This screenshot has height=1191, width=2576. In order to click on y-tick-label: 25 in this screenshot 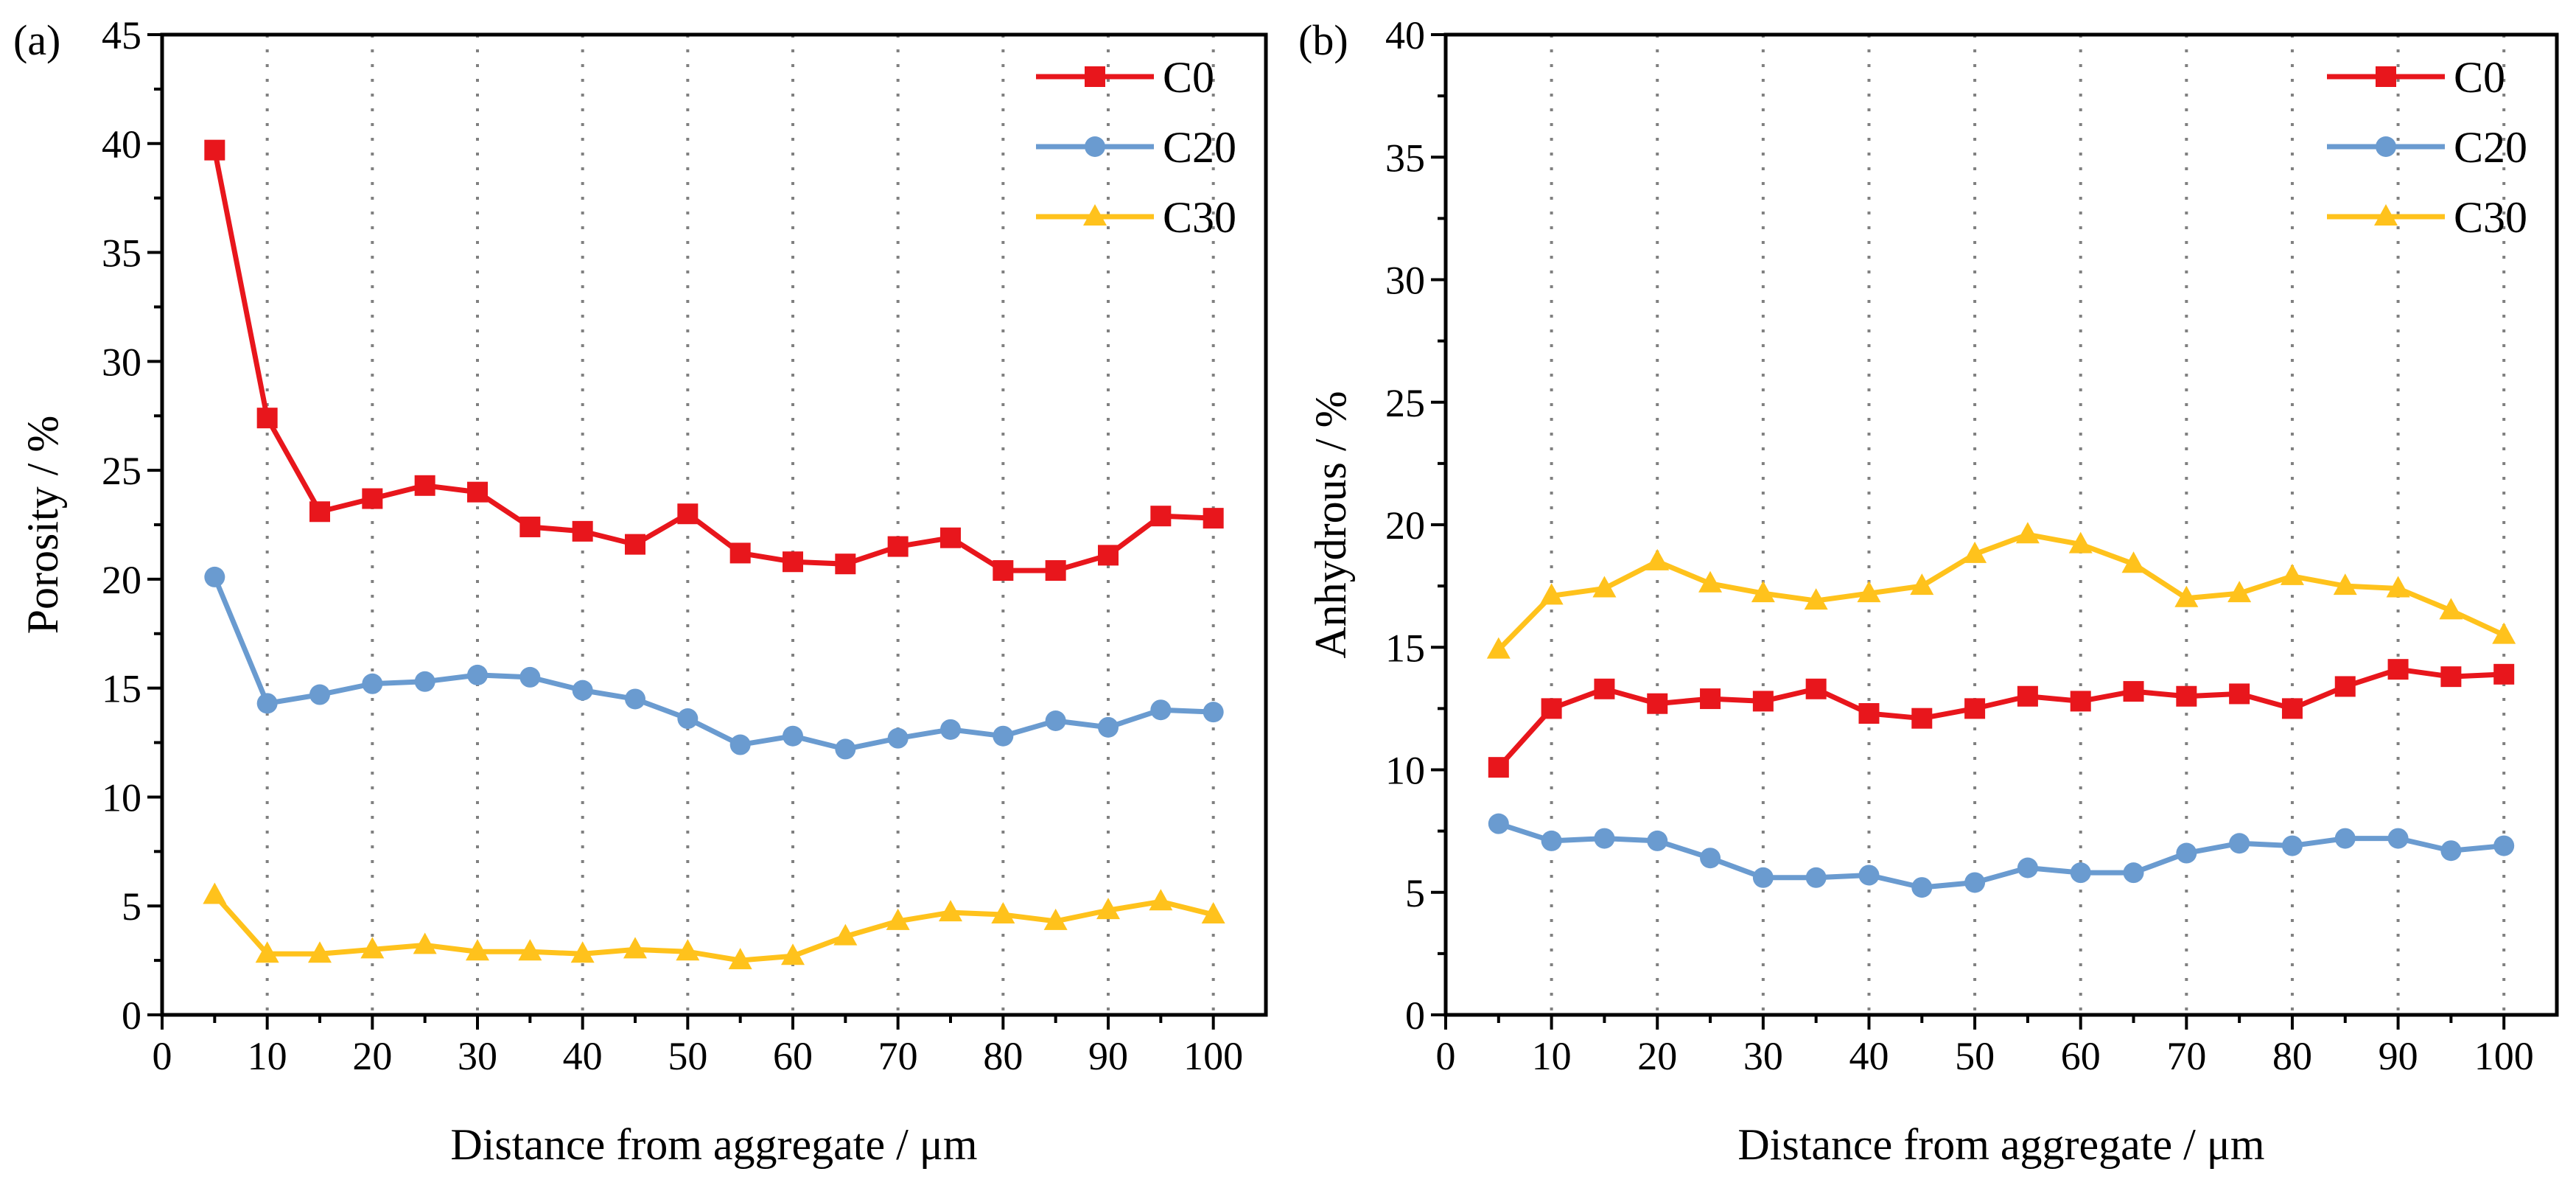, I will do `click(1405, 403)`.